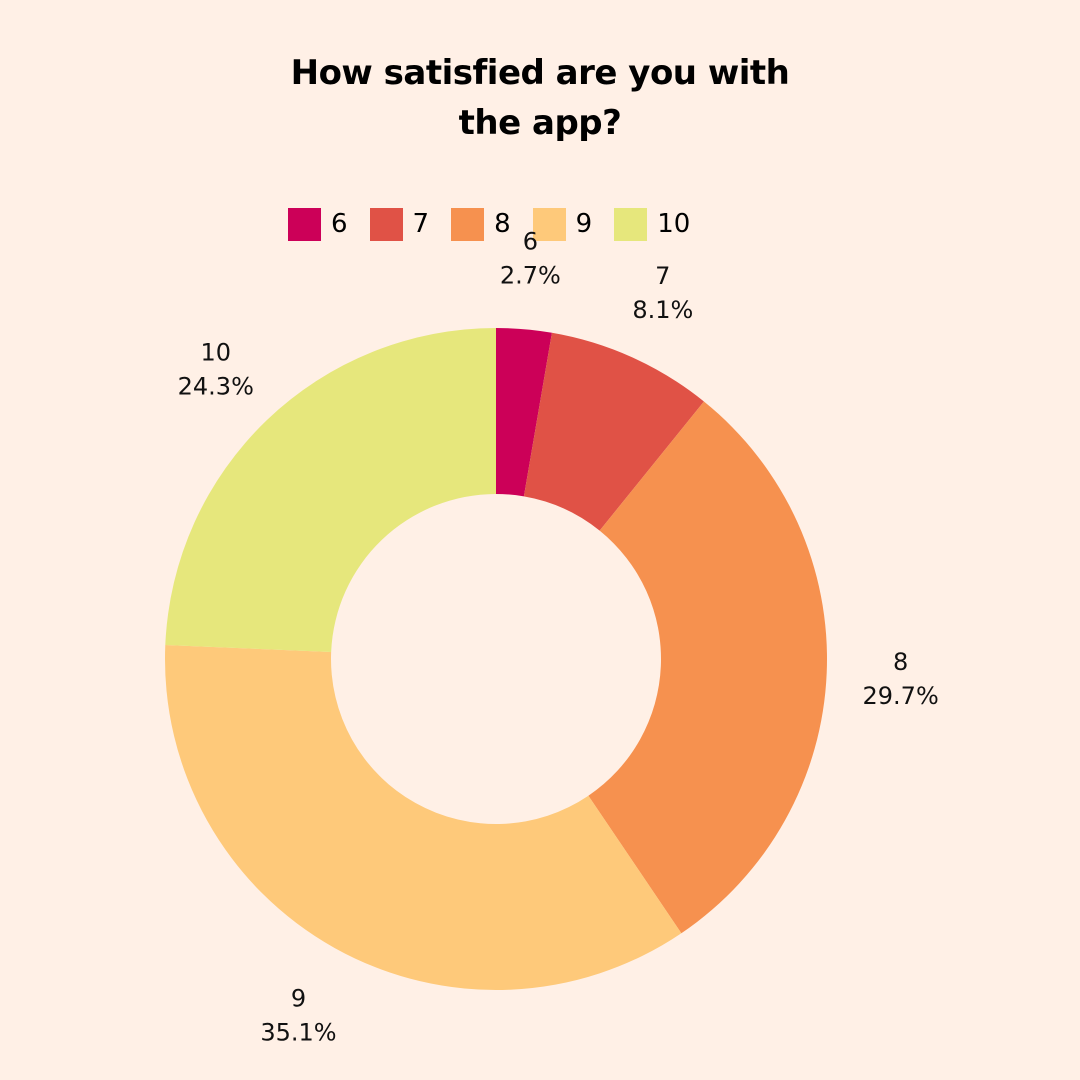  Describe the element at coordinates (662, 310) in the screenshot. I see `slice-label-value-7: 8.1%` at that location.